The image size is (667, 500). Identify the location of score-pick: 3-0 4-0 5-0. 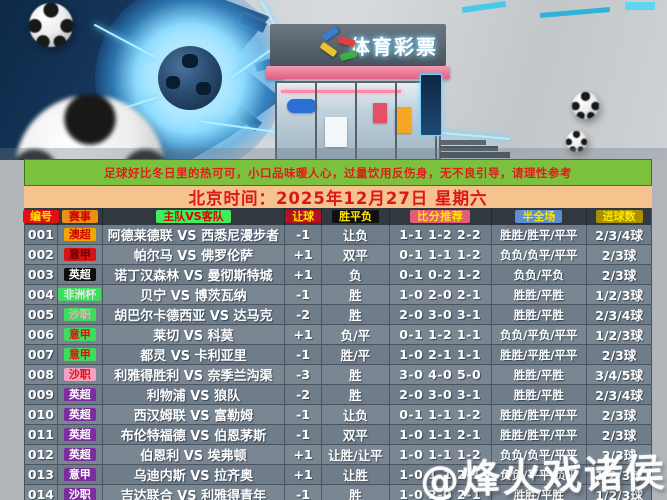
(441, 374).